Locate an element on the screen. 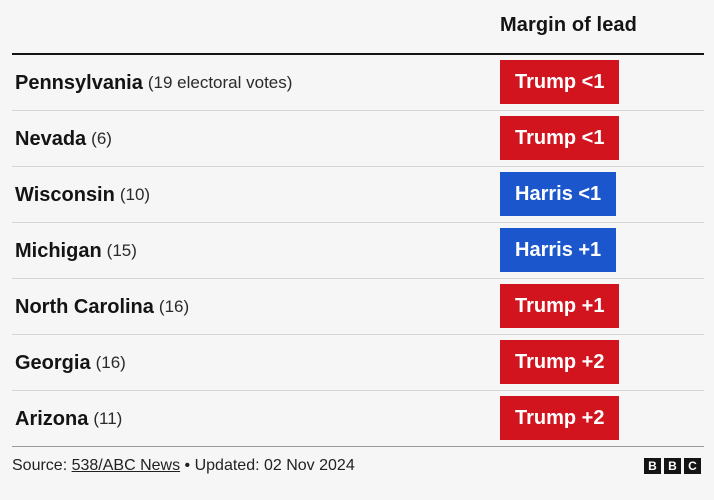 This screenshot has height=500, width=714. state-name: Arizona is located at coordinates (52, 418).